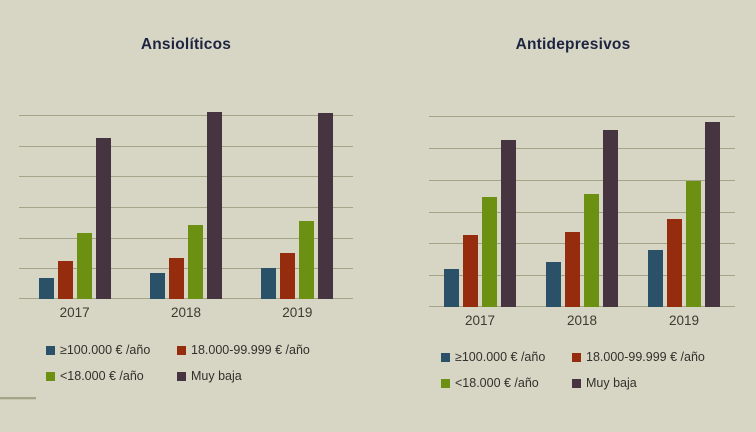 Image resolution: width=756 pixels, height=432 pixels. Describe the element at coordinates (18, 398) in the screenshot. I see `partial-gridline-stub` at that location.